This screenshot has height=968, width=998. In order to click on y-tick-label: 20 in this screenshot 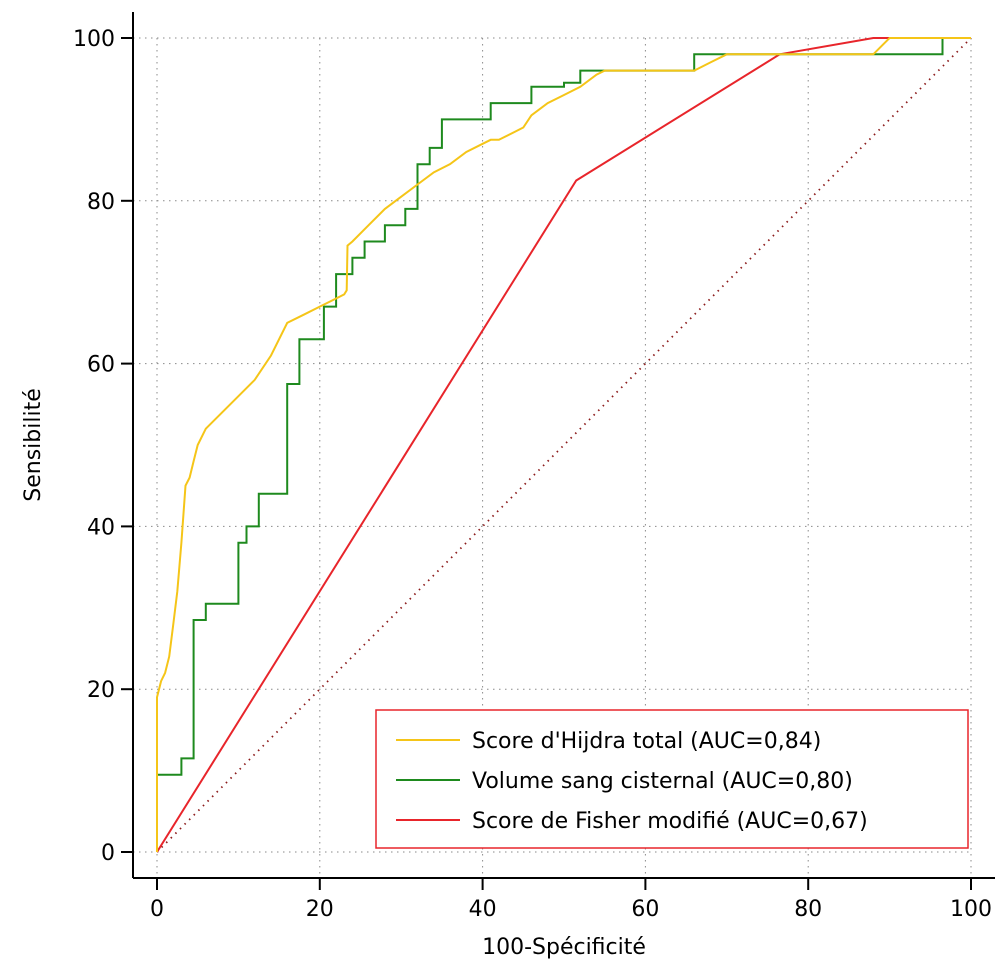, I will do `click(101, 690)`.